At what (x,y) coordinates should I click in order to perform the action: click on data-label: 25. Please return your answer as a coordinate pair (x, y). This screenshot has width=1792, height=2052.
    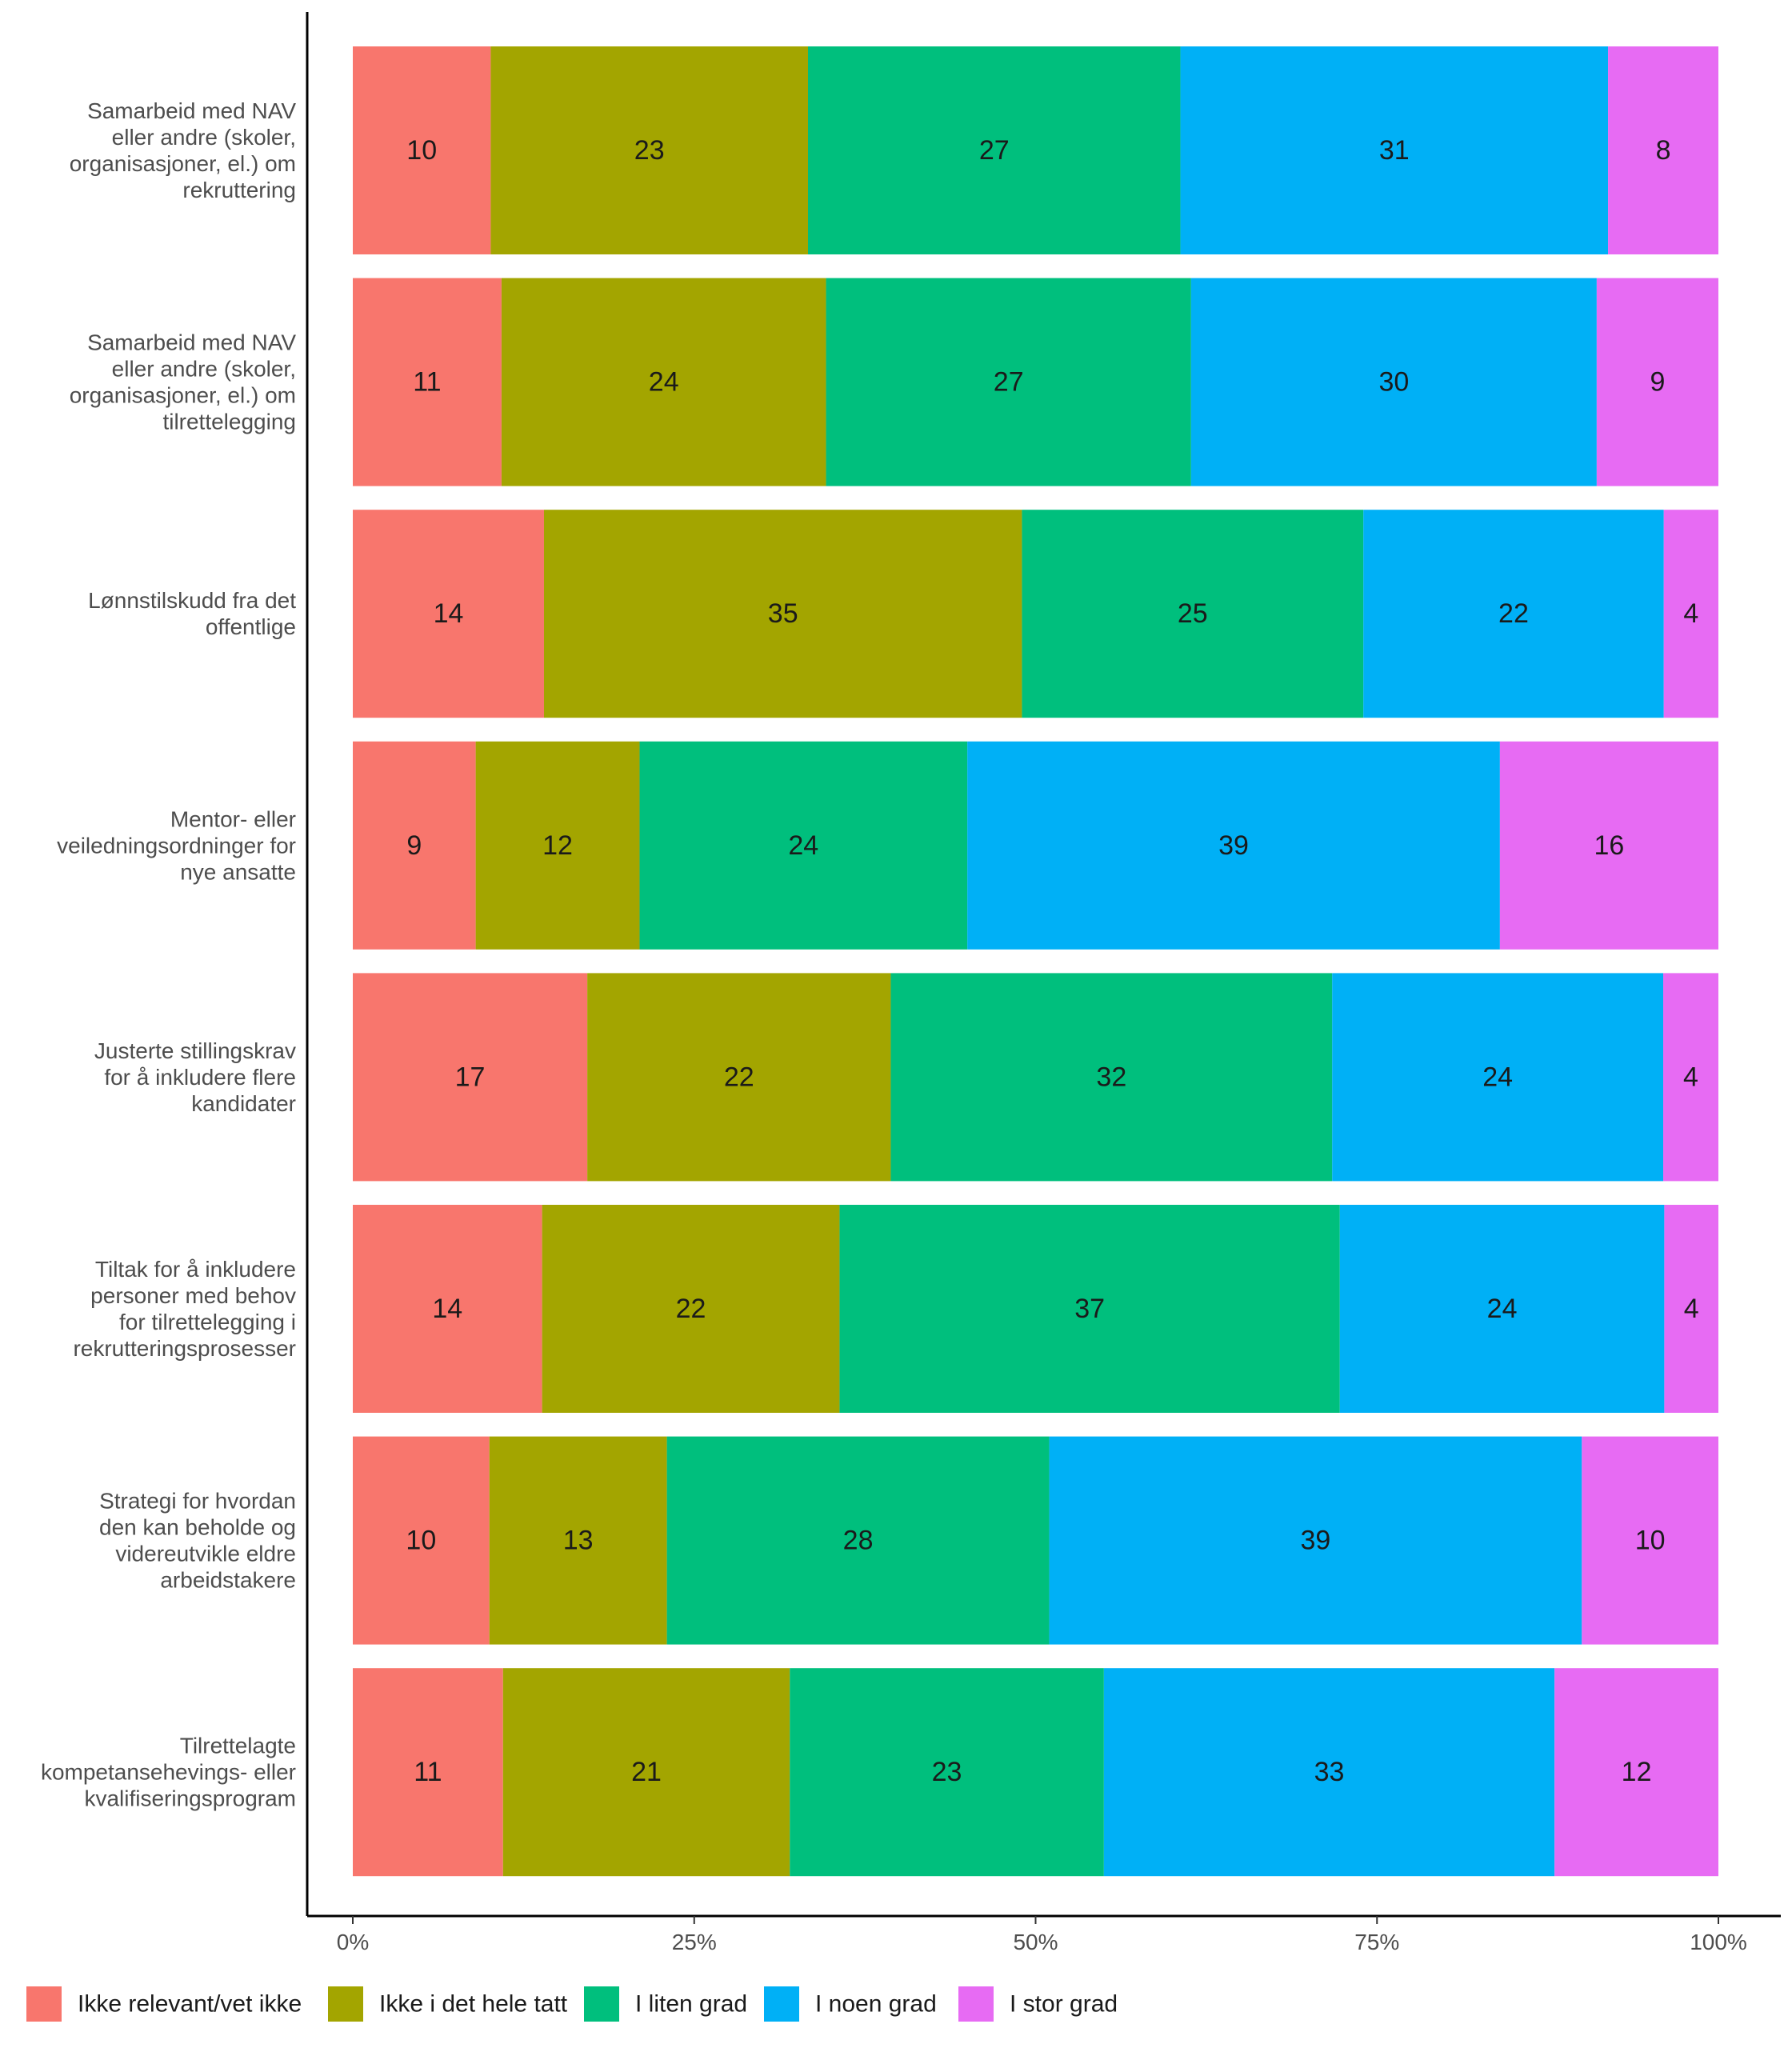
    Looking at the image, I should click on (1193, 613).